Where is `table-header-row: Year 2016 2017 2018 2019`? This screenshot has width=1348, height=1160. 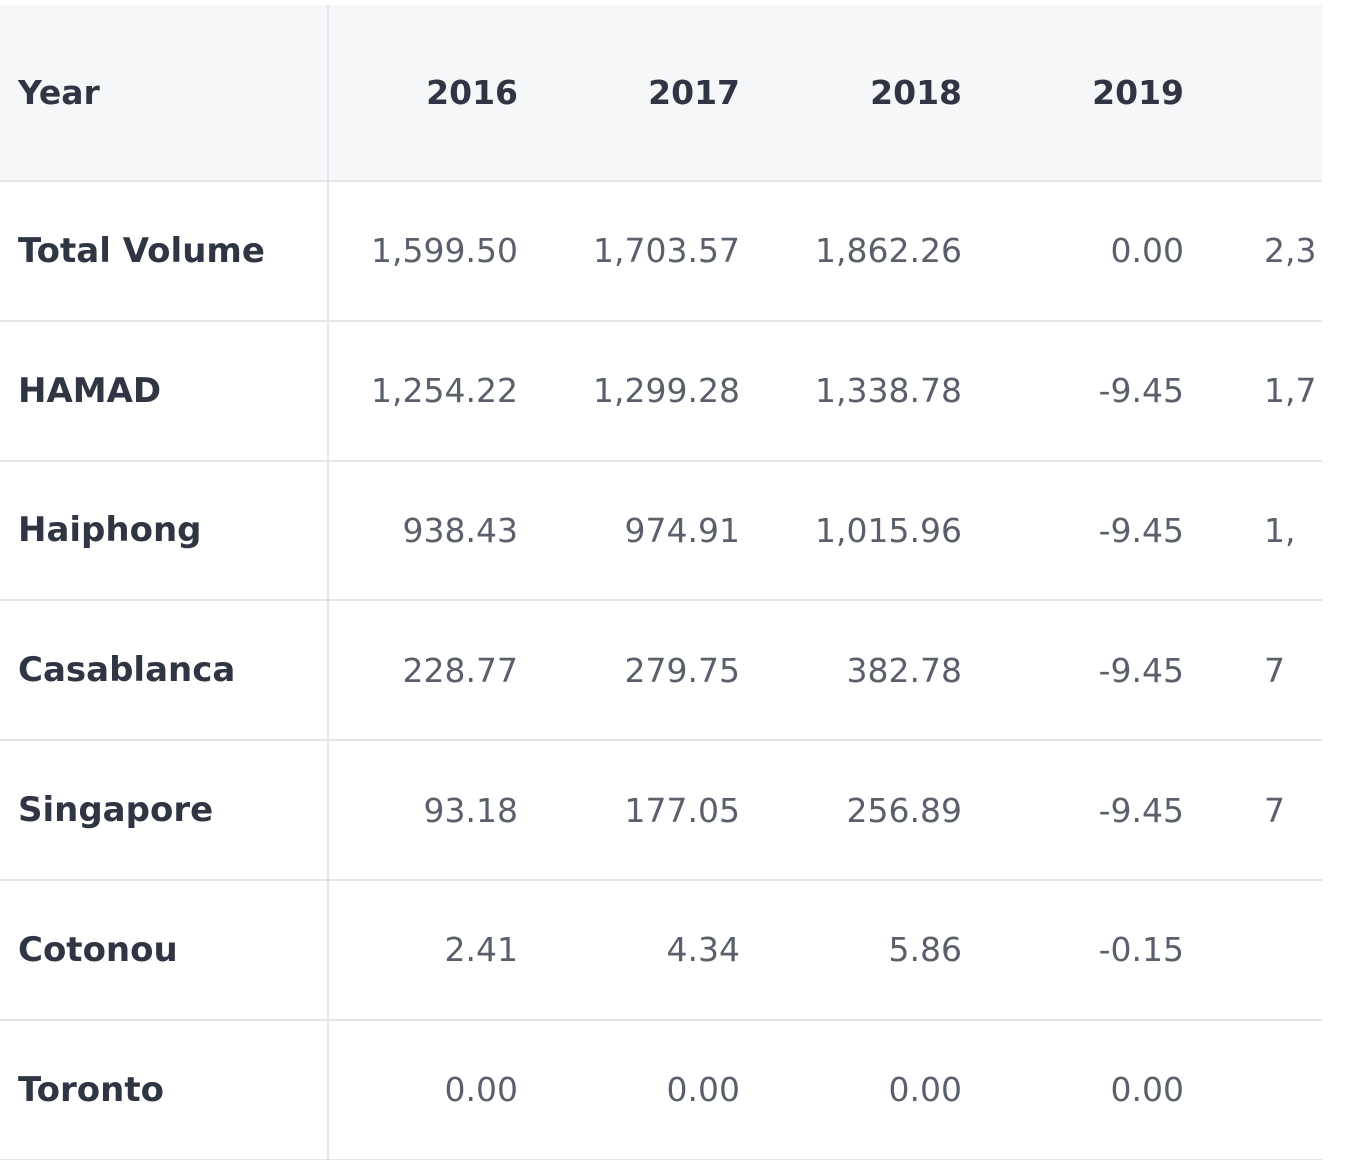 table-header-row: Year 2016 2017 2018 2019 is located at coordinates (661, 93).